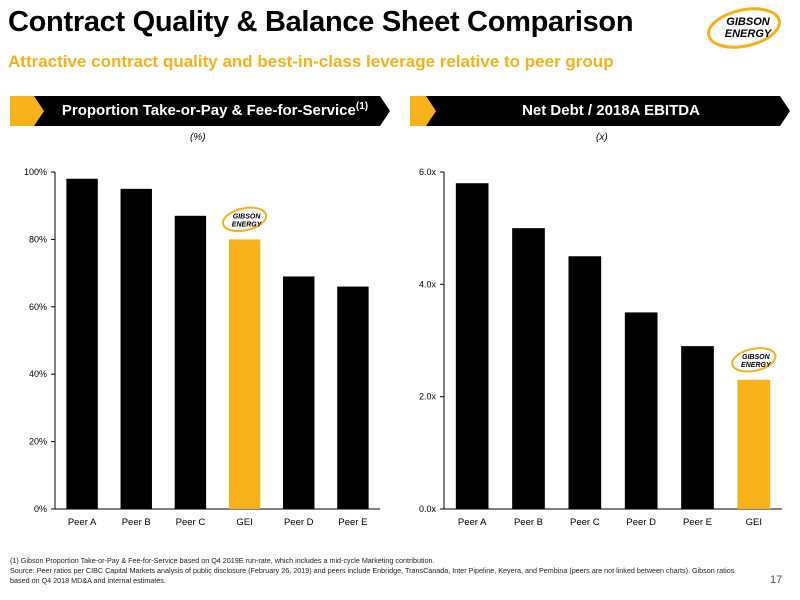 This screenshot has width=800, height=600. I want to click on logo-text-bottom: ENERGY, so click(749, 34).